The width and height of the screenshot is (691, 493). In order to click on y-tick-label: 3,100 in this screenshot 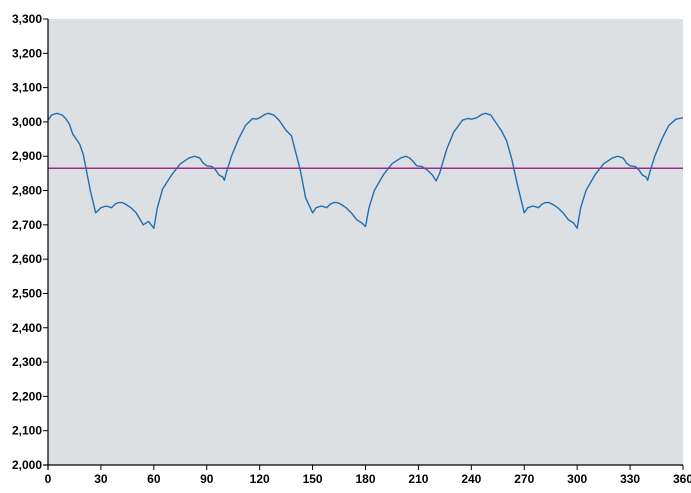, I will do `click(27, 88)`.